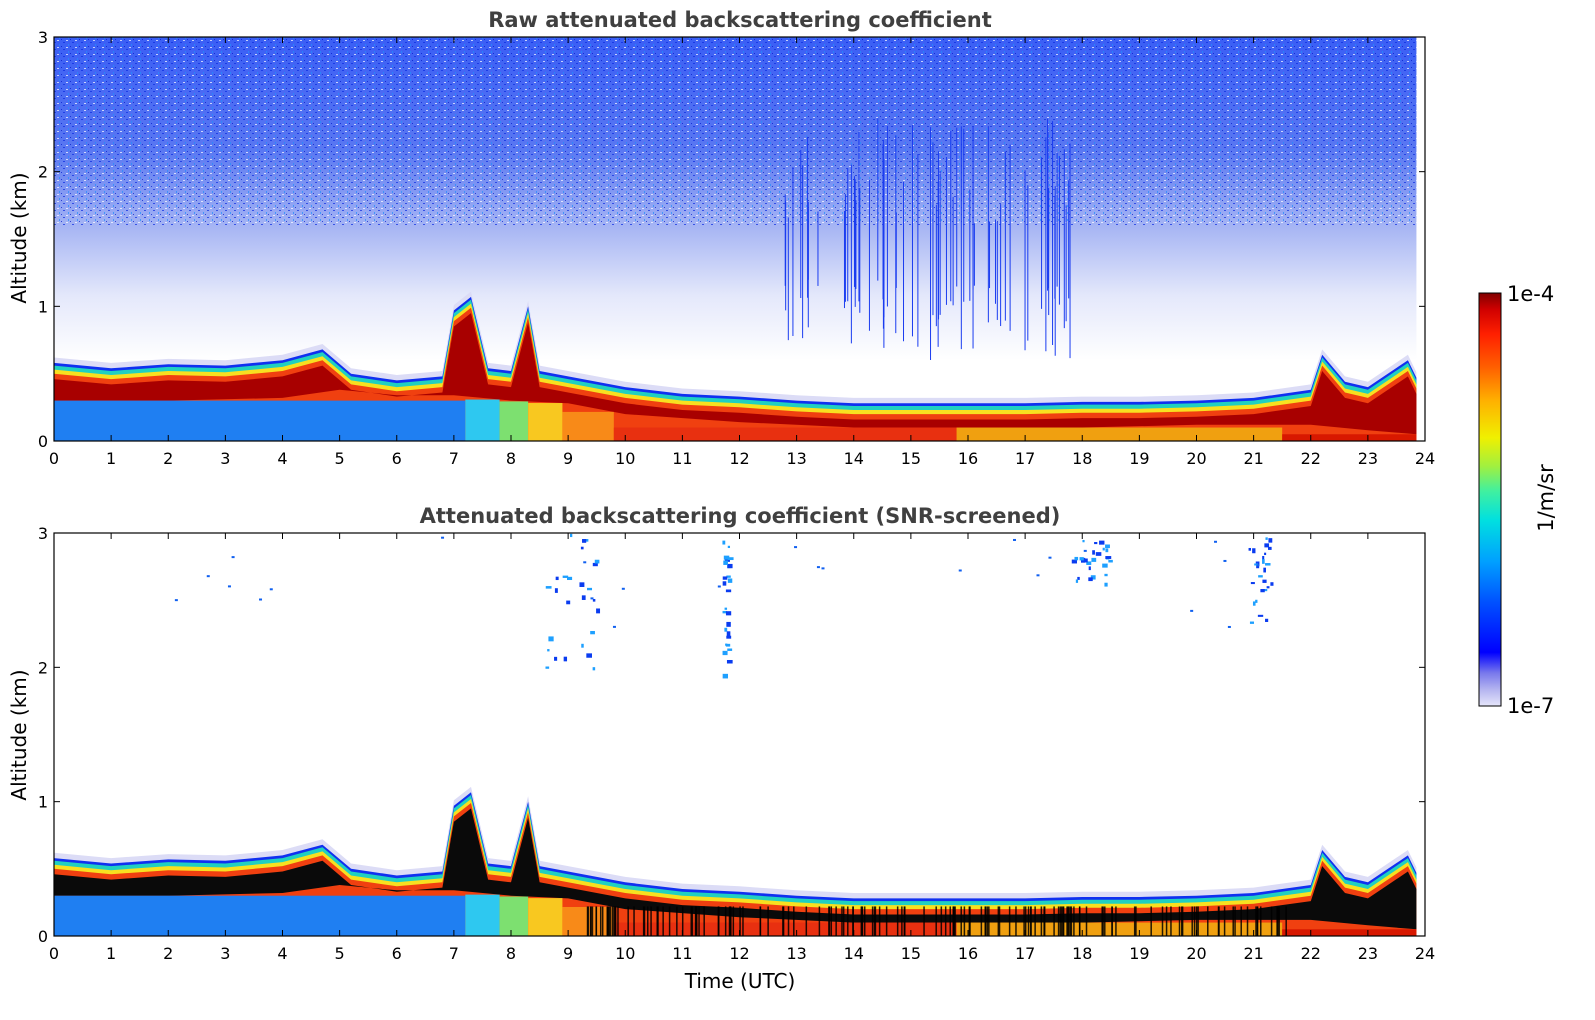 This screenshot has width=1595, height=1020. Describe the element at coordinates (43, 172) in the screenshot. I see `y-tick-label: 2` at that location.